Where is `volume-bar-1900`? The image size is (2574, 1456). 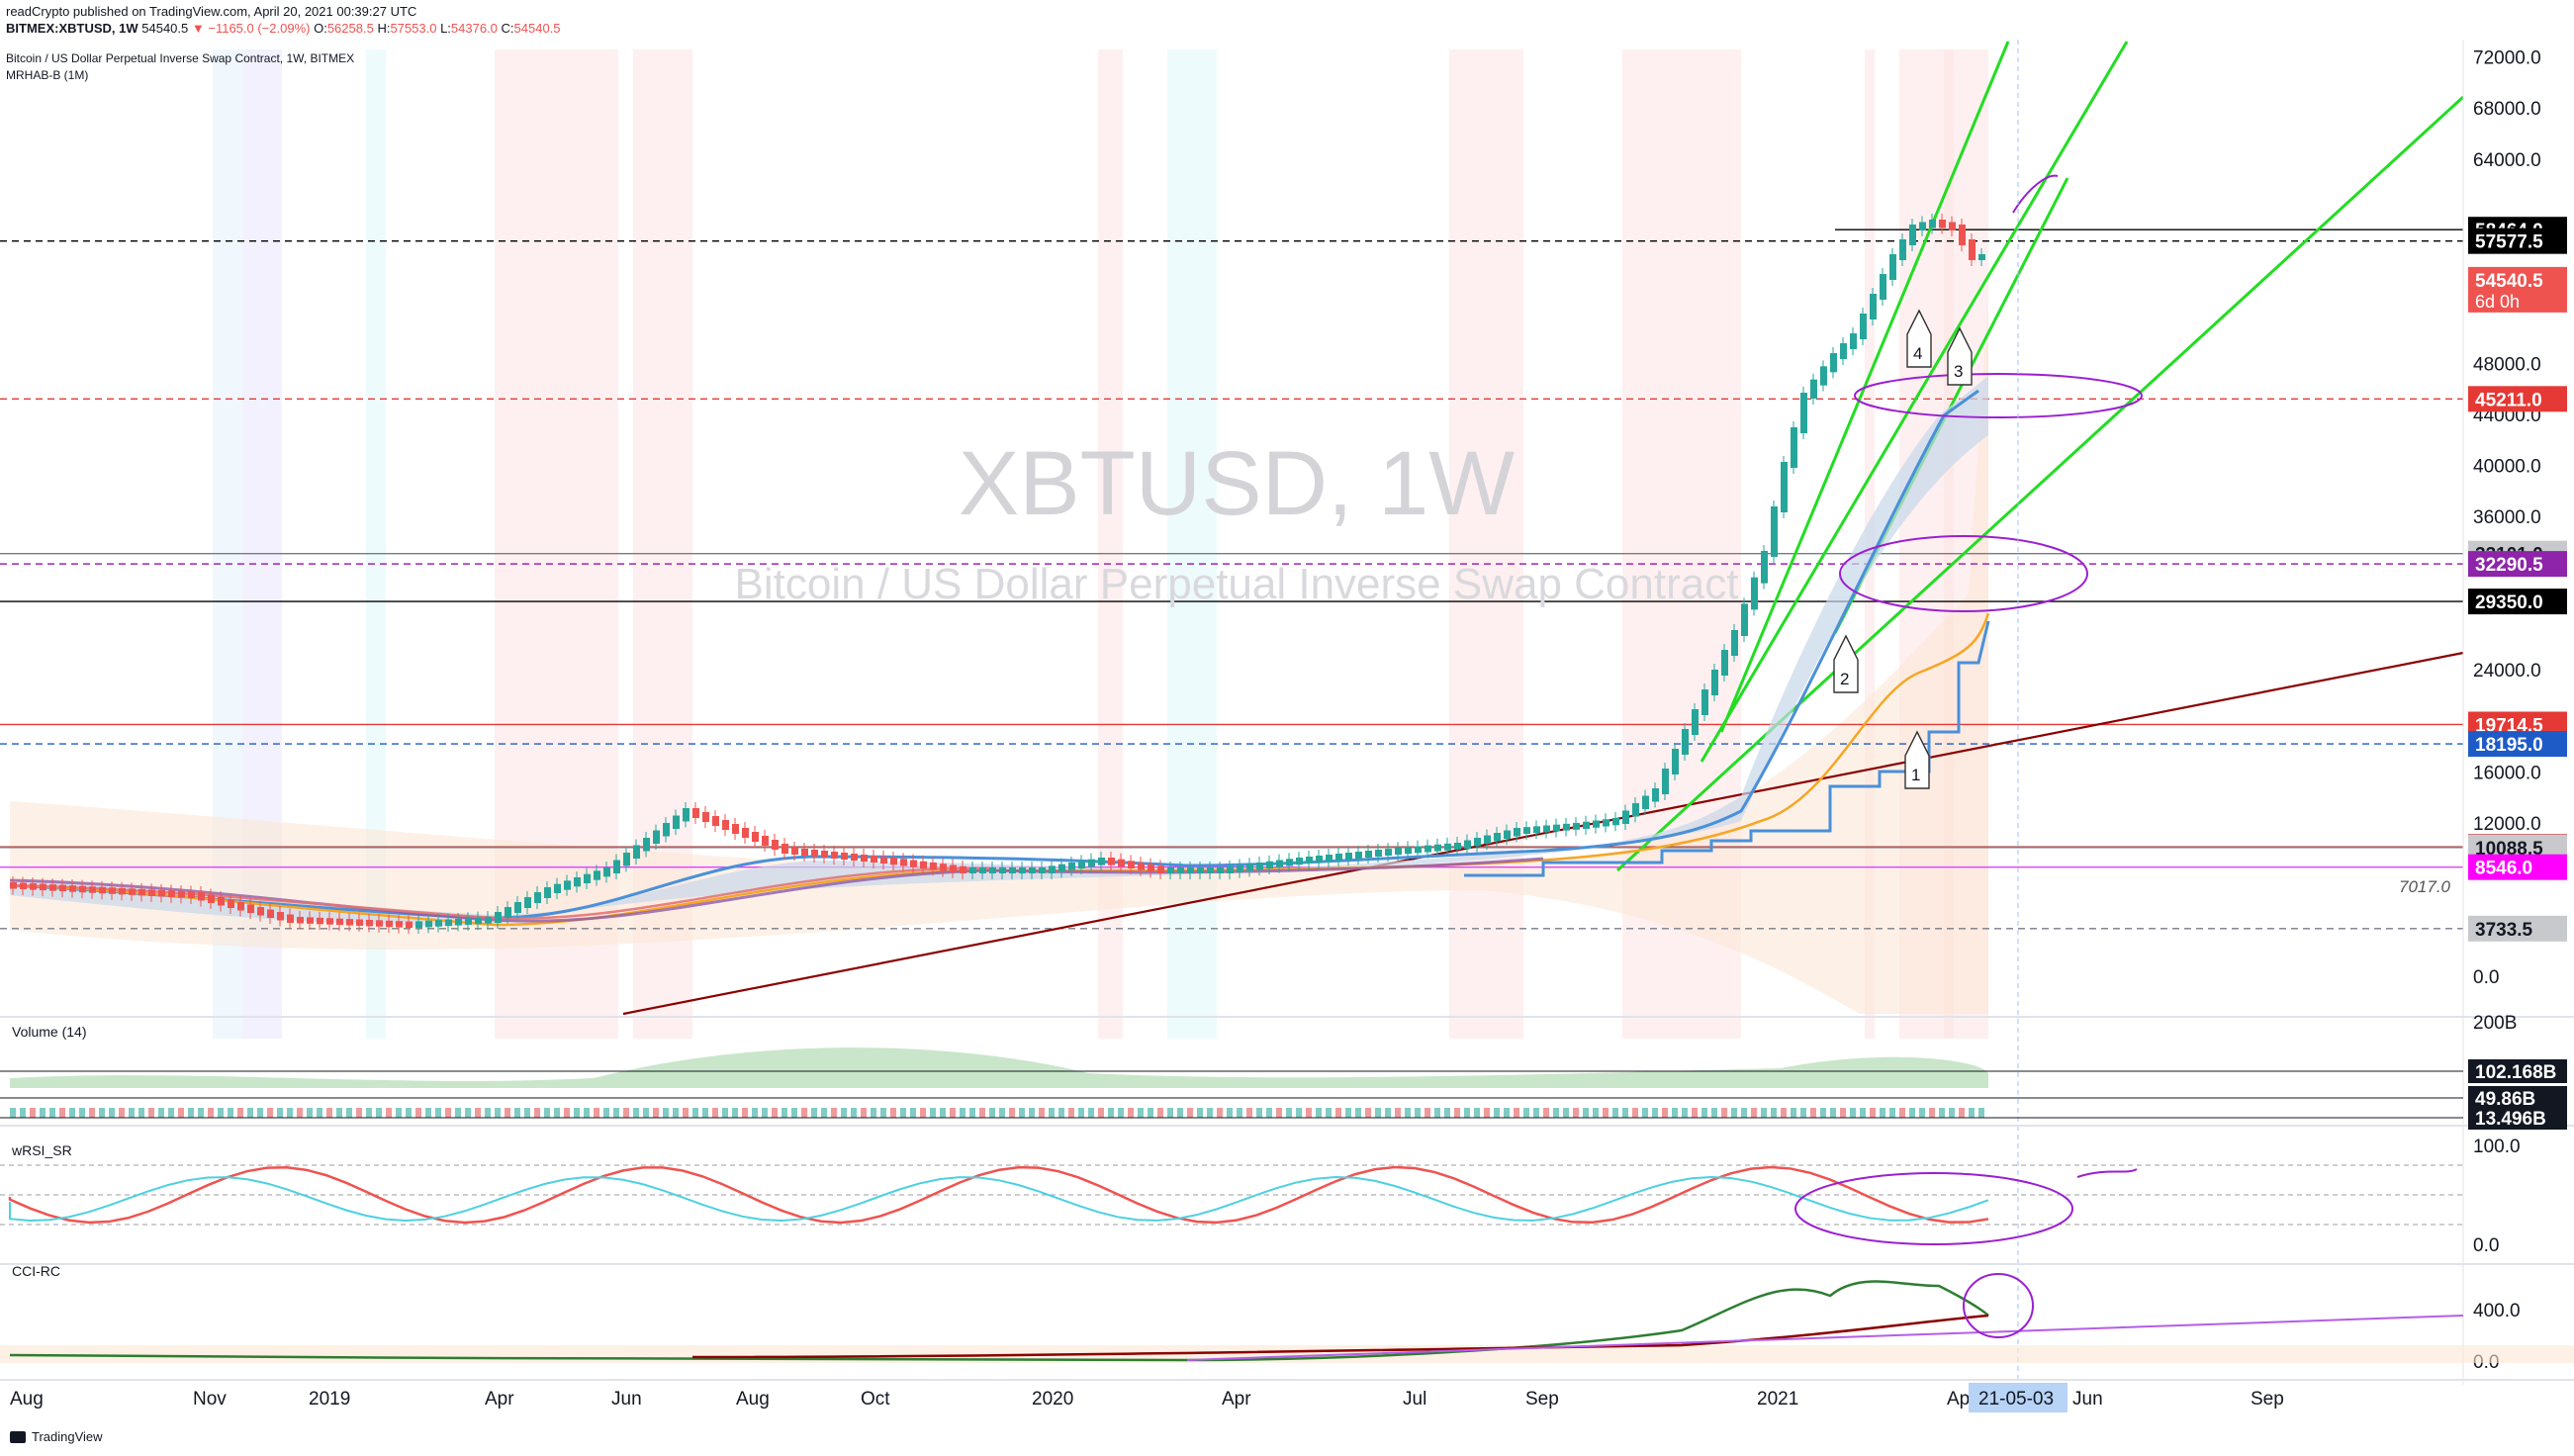
volume-bar-1900 is located at coordinates (1882, 1113).